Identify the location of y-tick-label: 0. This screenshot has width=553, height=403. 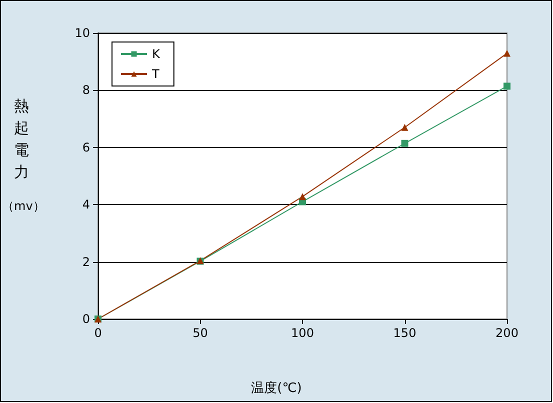
(86, 319).